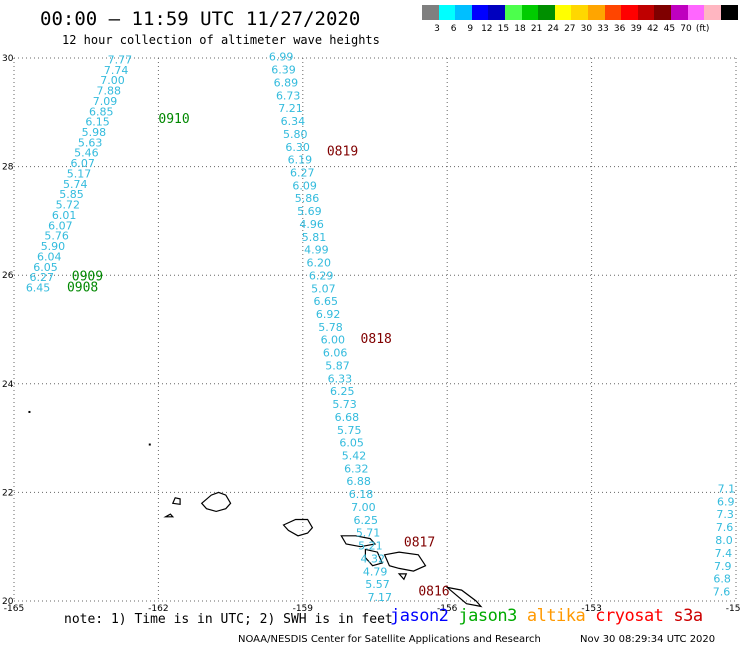  Describe the element at coordinates (8, 602) in the screenshot. I see `y-tick-label: 20` at that location.